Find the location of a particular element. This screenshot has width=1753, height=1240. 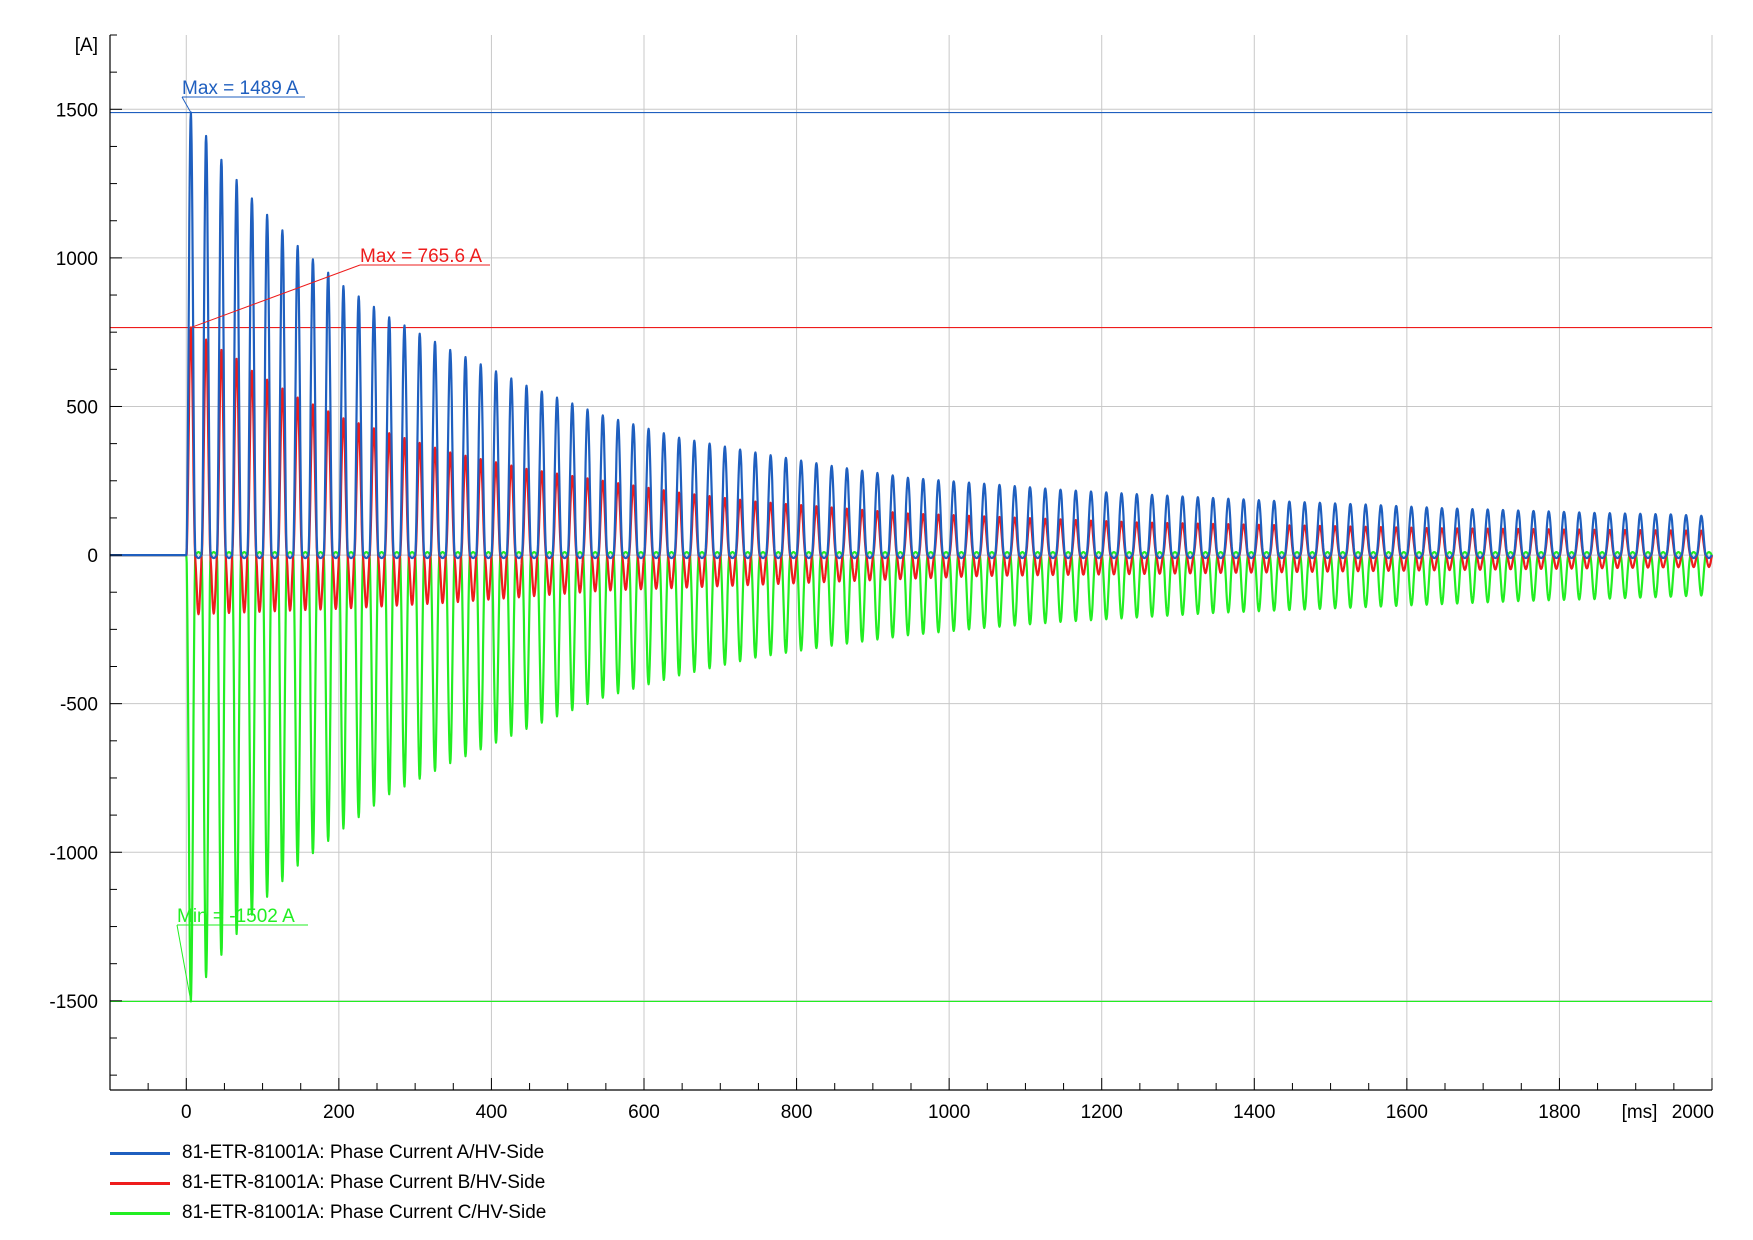

annotation-leader-a is located at coordinates (186, 104).